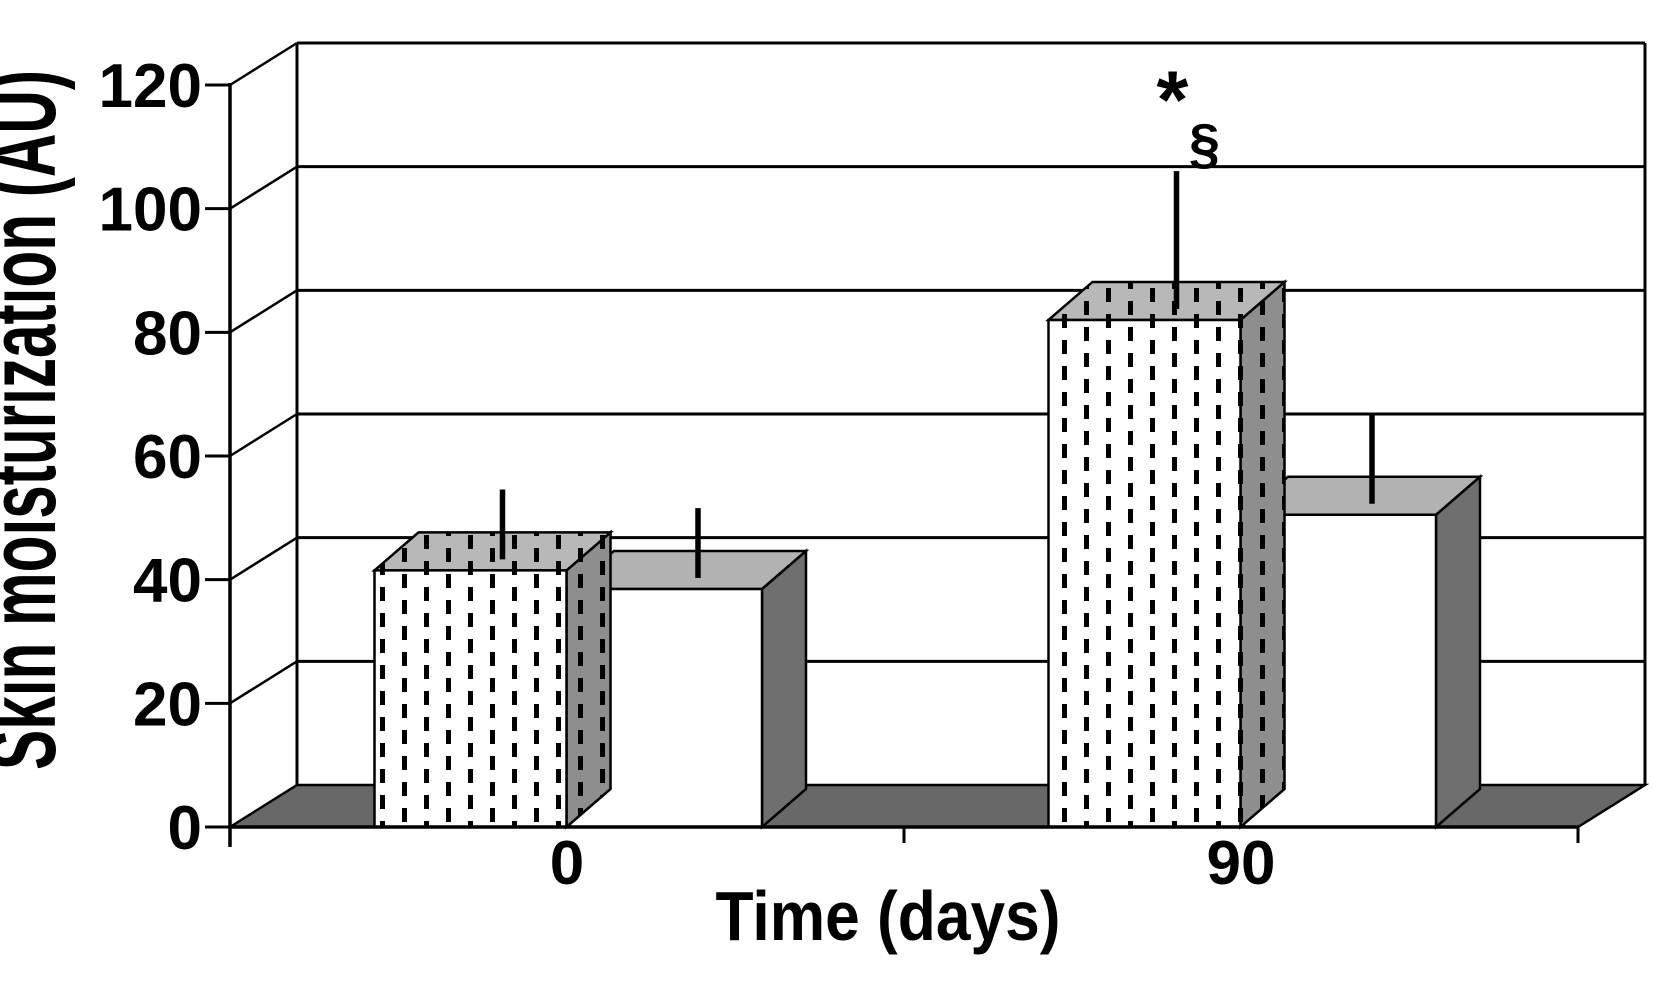 The width and height of the screenshot is (1654, 992). Describe the element at coordinates (150, 210) in the screenshot. I see `y-tick-label: 100` at that location.